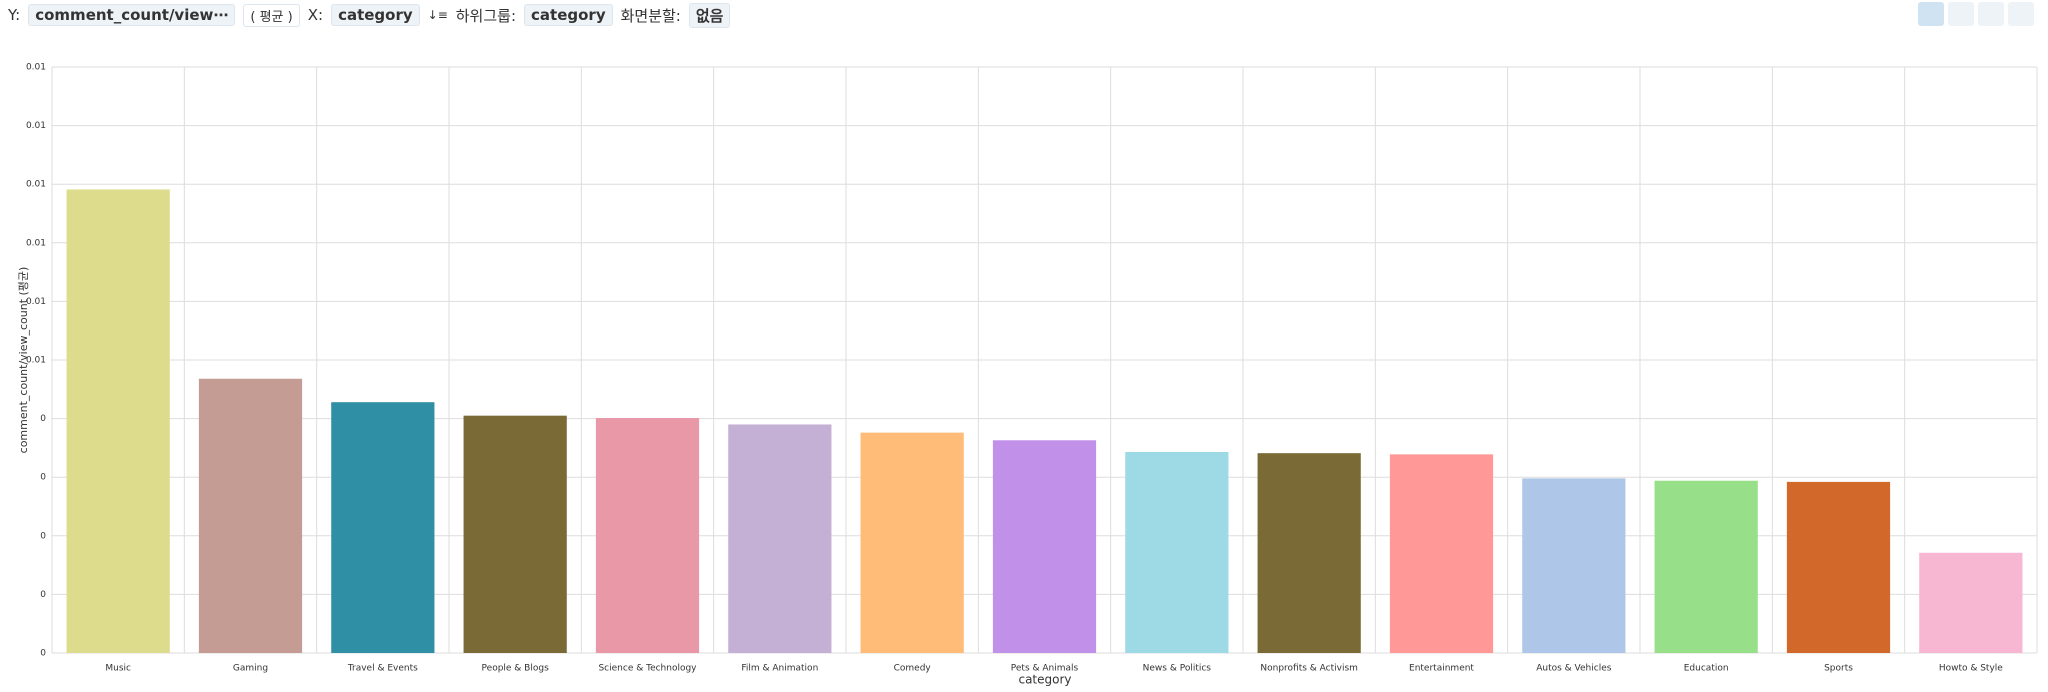 This screenshot has width=2048, height=692. I want to click on x-tick-label: Sports, so click(1838, 669).